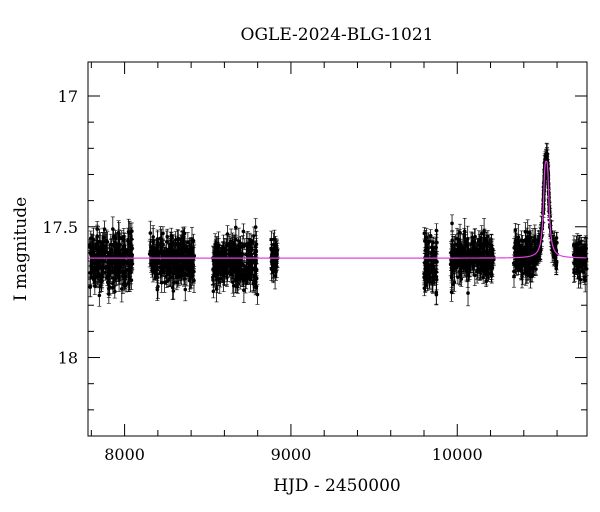 The image size is (600, 512). I want to click on chart-title: OGLE-2024-BLG-1021, so click(337, 35).